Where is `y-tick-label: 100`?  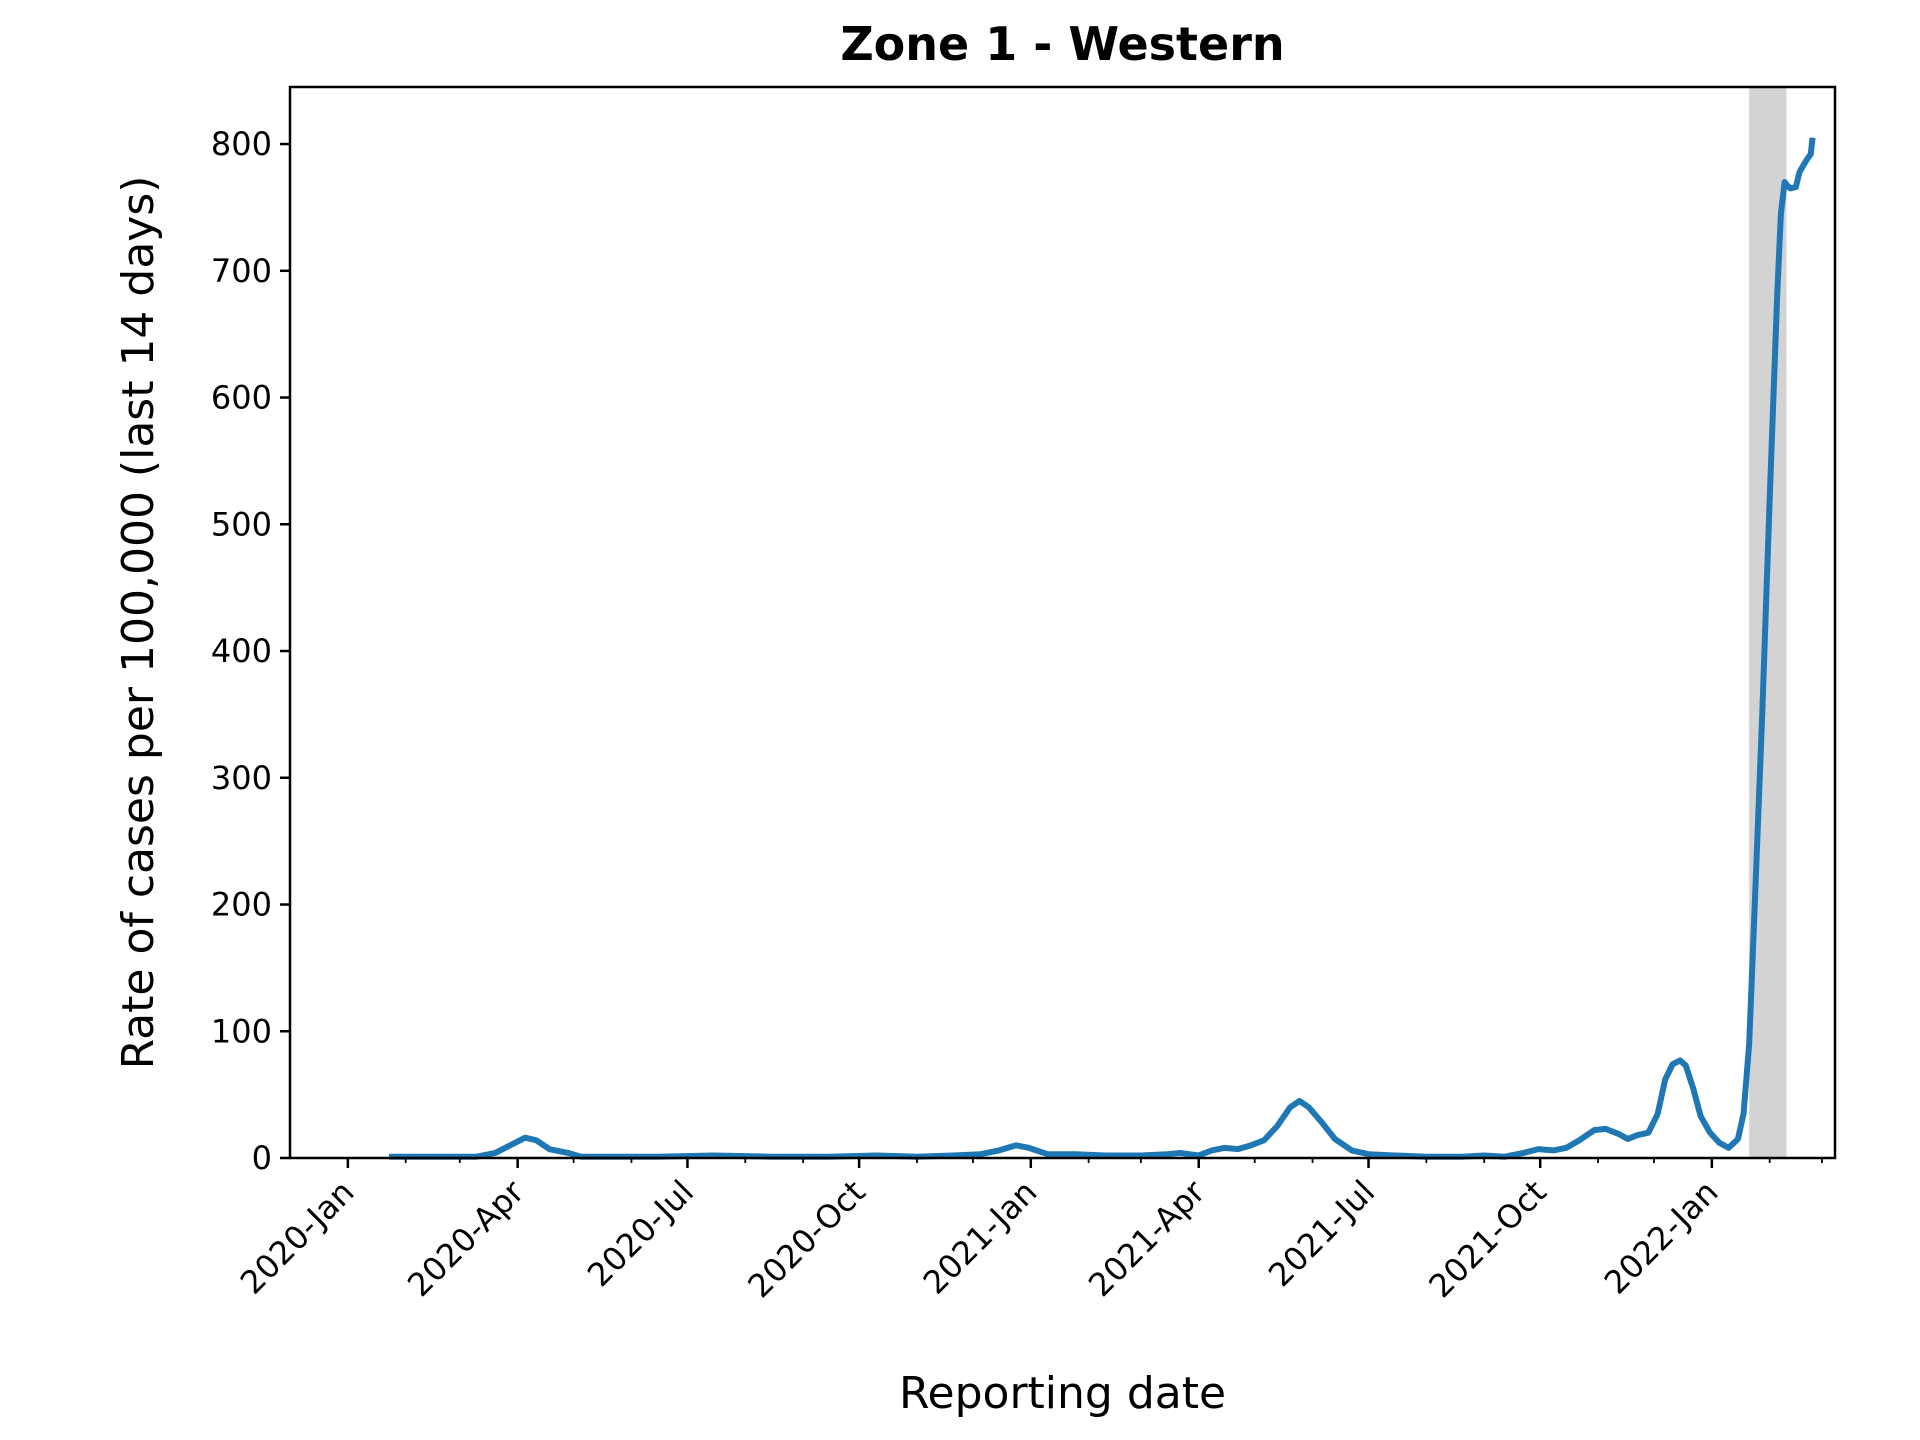 y-tick-label: 100 is located at coordinates (241, 1031).